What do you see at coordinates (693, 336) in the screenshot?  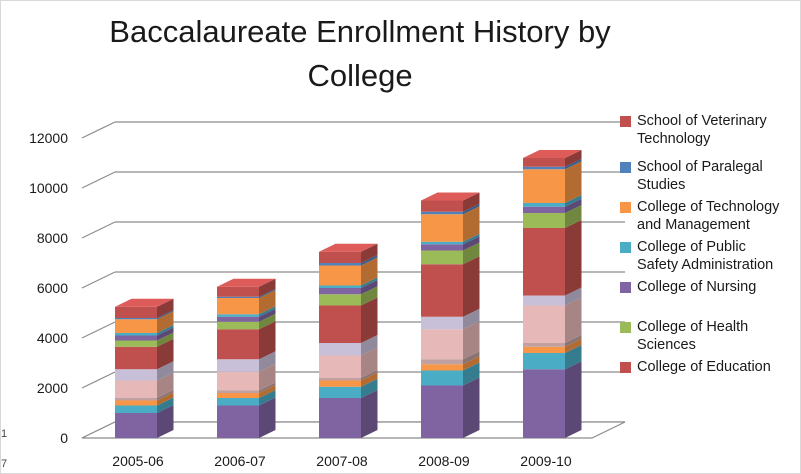 I see `legend-label: College of Health Sciences` at bounding box center [693, 336].